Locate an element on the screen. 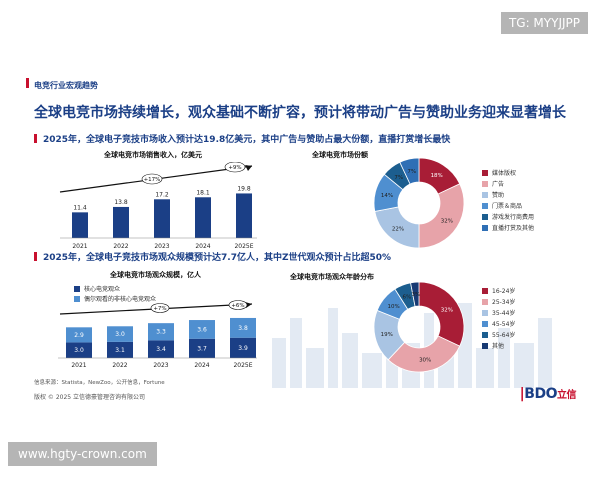  revenue-value-label: 11.4 is located at coordinates (80, 207).